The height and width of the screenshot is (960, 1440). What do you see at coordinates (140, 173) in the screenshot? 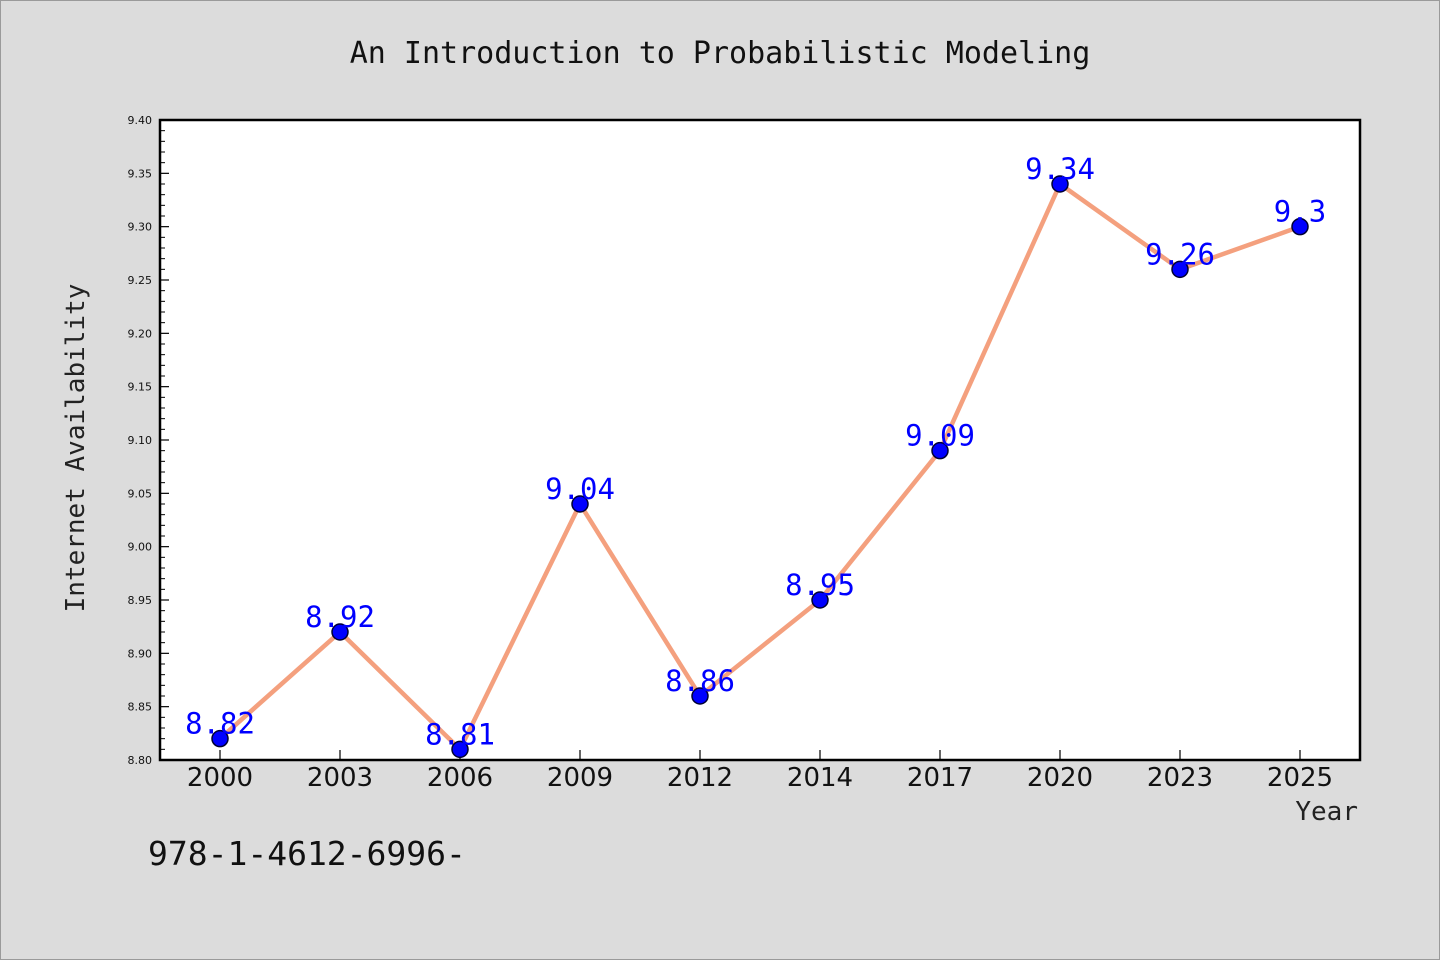
I see `y-tick-label: 9.35` at bounding box center [140, 173].